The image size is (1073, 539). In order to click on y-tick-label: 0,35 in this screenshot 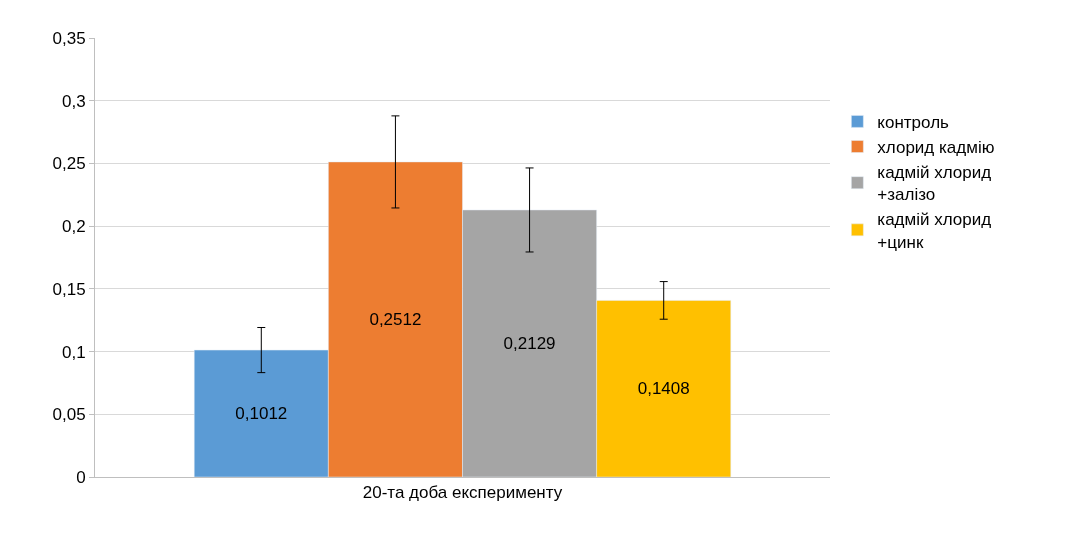, I will do `click(69, 38)`.